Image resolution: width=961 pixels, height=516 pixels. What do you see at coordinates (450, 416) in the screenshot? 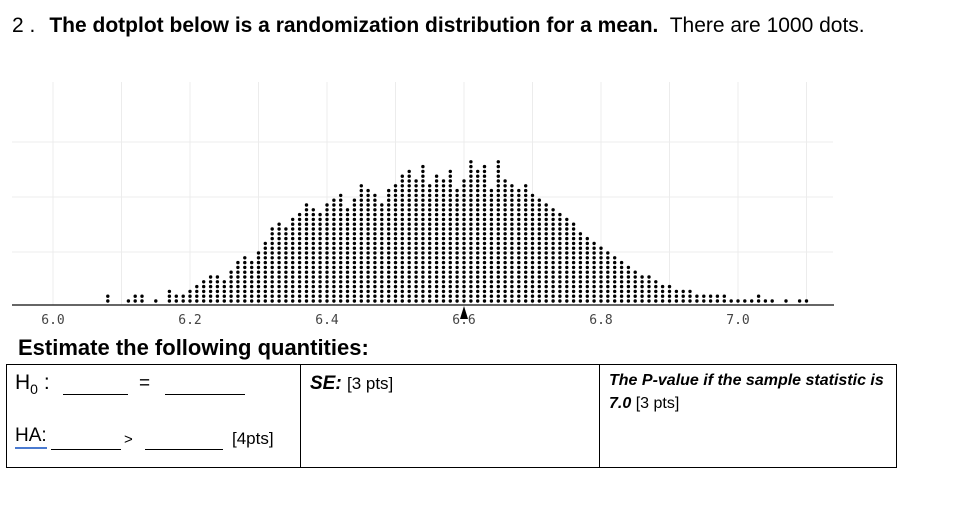
I see `se-cell: SE: [3 pts]` at bounding box center [450, 416].